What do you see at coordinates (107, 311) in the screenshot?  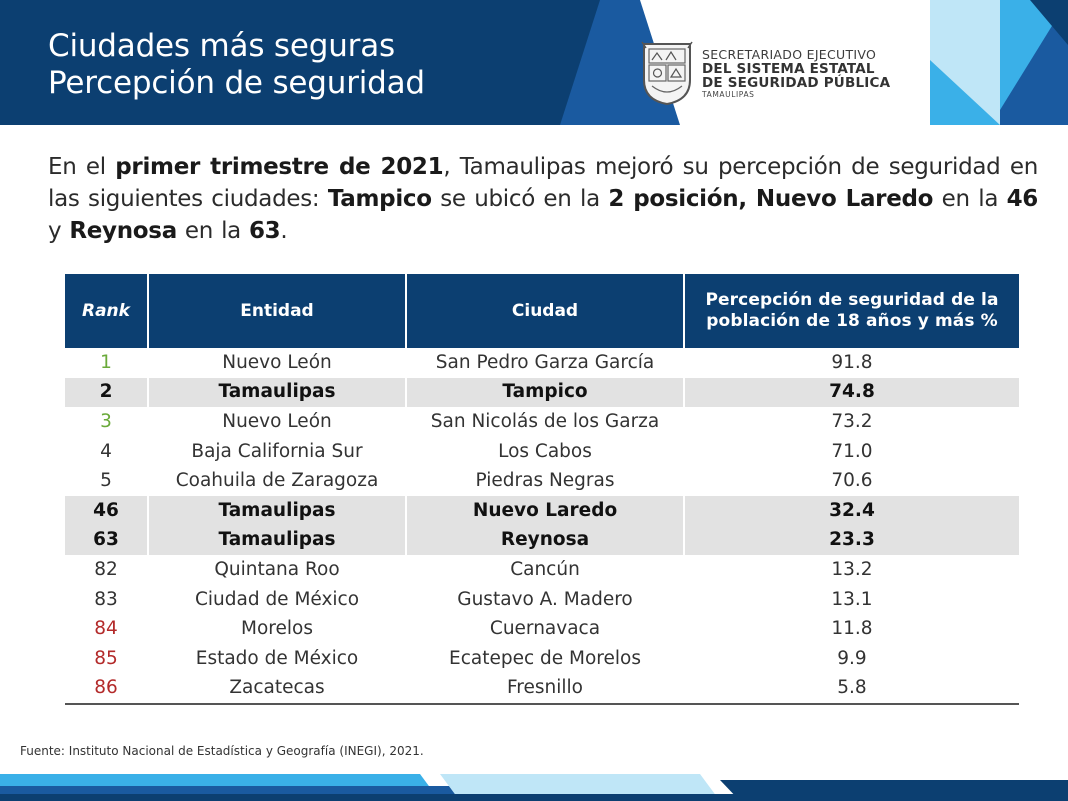 I see `header-rank: Rank` at bounding box center [107, 311].